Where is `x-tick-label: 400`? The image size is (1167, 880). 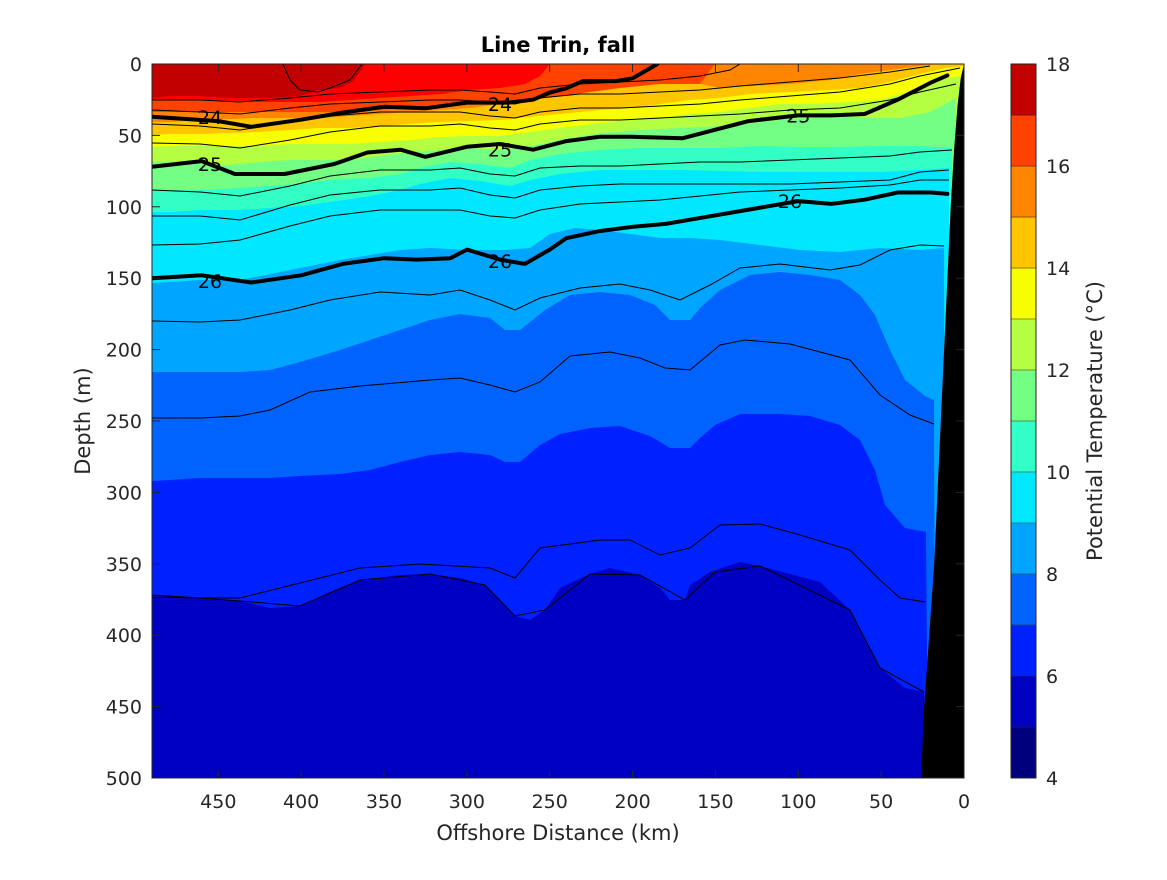
x-tick-label: 400 is located at coordinates (301, 802).